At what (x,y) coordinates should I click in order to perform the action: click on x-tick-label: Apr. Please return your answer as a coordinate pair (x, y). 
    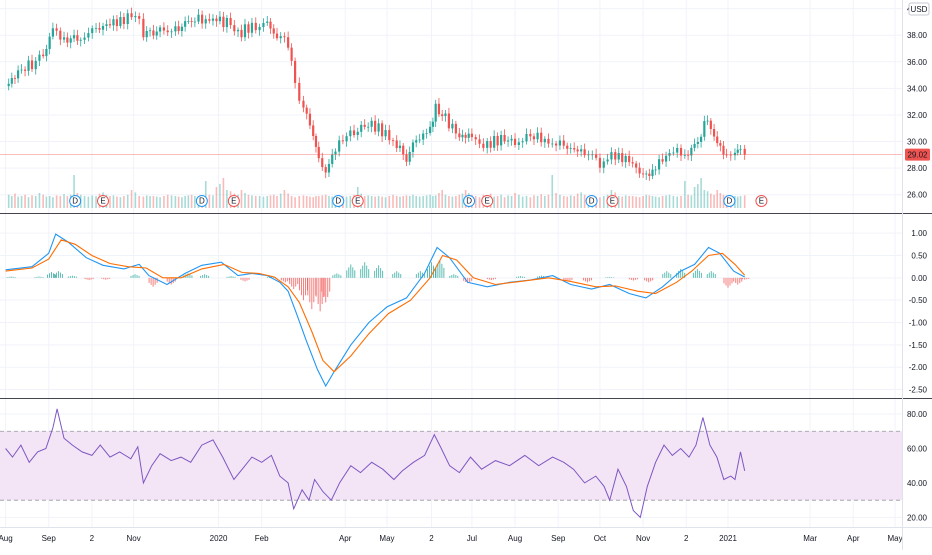
    Looking at the image, I should click on (853, 538).